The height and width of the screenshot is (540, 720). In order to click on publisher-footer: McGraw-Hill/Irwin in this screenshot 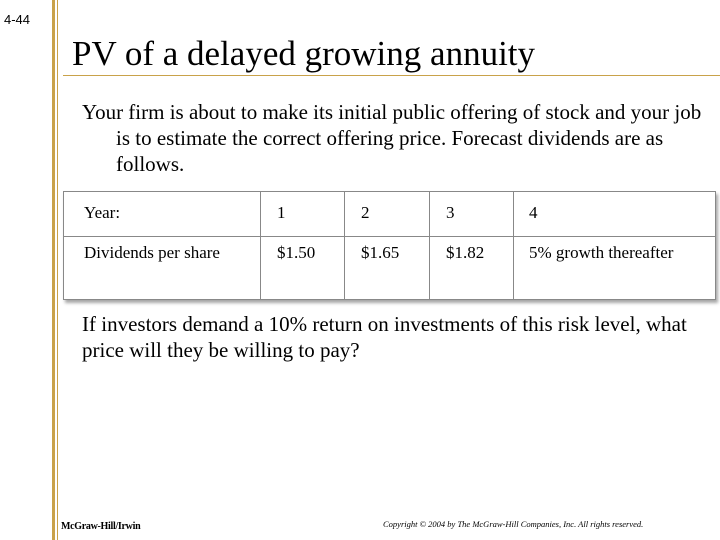, I will do `click(101, 526)`.